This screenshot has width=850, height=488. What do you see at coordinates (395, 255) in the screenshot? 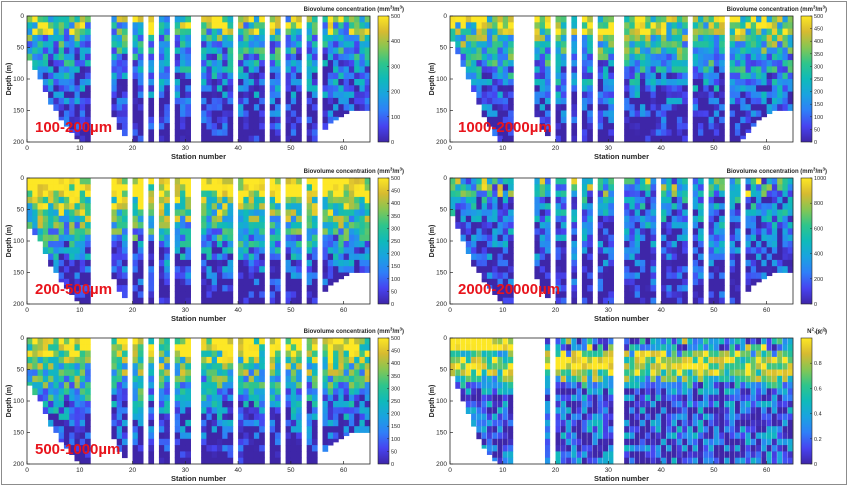
I see `colorbar-tick-label: 200` at bounding box center [395, 255].